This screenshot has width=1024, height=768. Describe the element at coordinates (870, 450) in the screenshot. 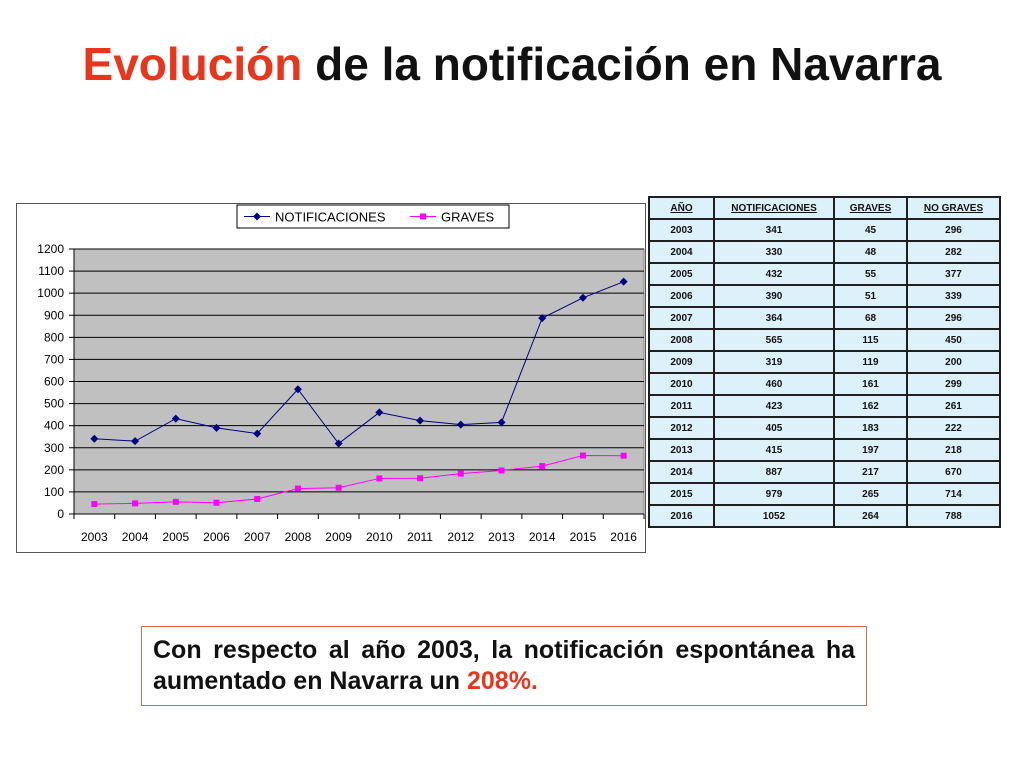

I see `table-cell: 197` at that location.